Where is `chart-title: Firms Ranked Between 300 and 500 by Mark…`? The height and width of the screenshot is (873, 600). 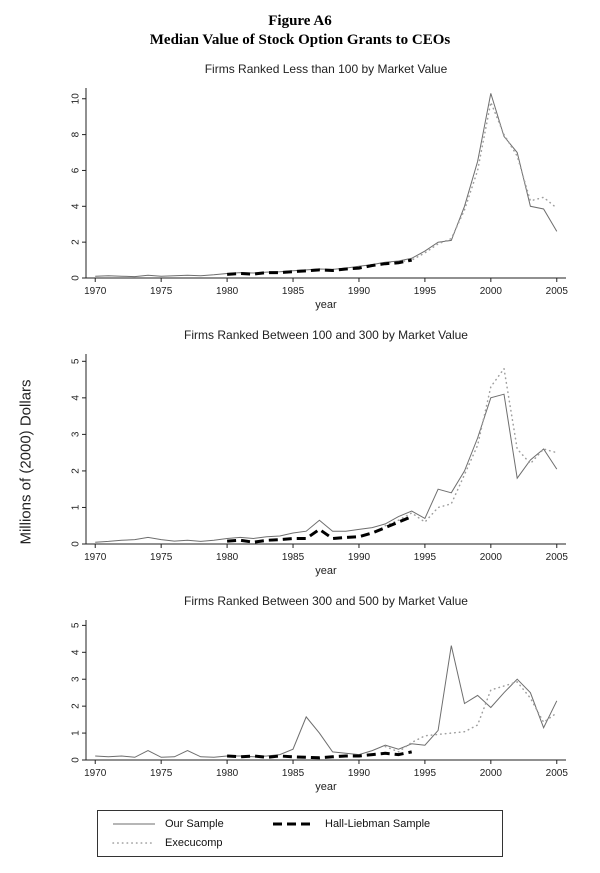
chart-title: Firms Ranked Between 300 and 500 by Mark… is located at coordinates (326, 601).